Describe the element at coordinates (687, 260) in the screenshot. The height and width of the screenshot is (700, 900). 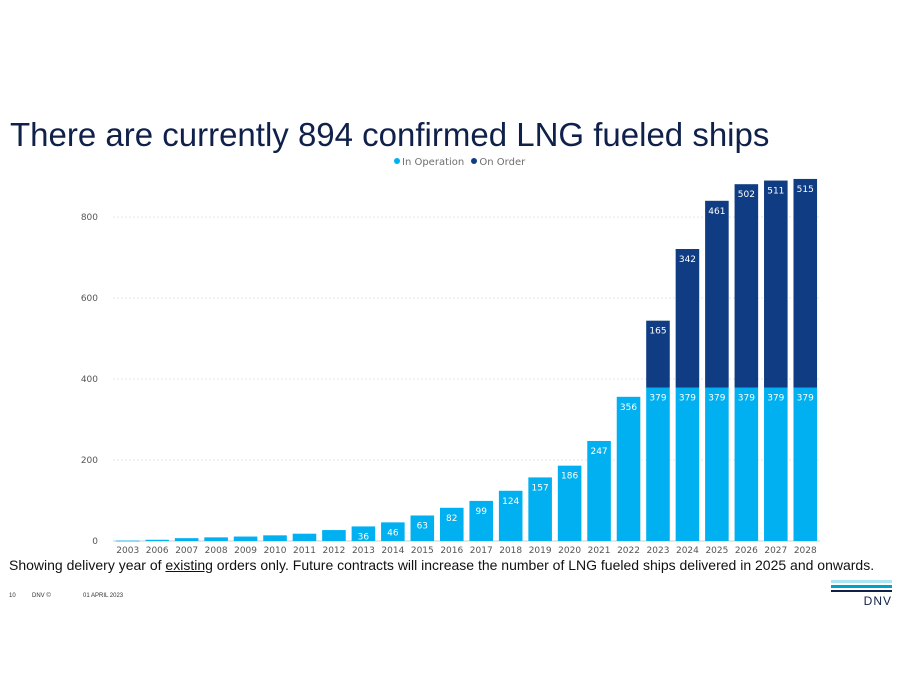
I see `data-label-on-order: 342` at that location.